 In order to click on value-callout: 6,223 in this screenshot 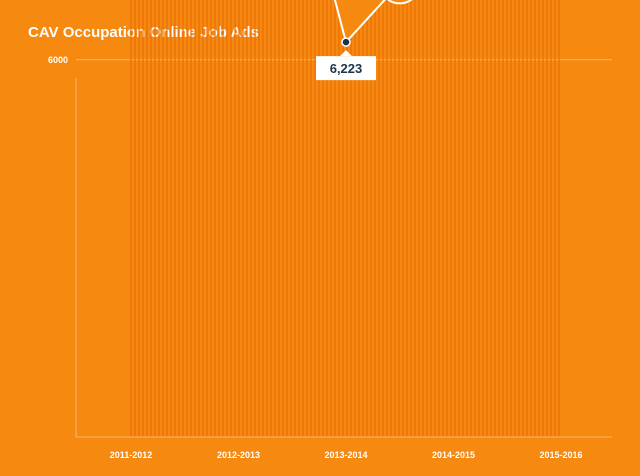, I will do `click(346, 65)`.